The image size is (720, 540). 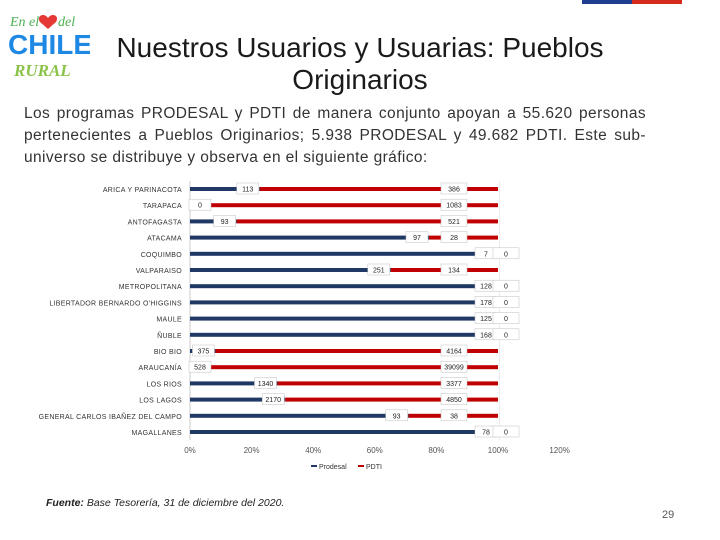 I want to click on page-number: 29, so click(x=668, y=515).